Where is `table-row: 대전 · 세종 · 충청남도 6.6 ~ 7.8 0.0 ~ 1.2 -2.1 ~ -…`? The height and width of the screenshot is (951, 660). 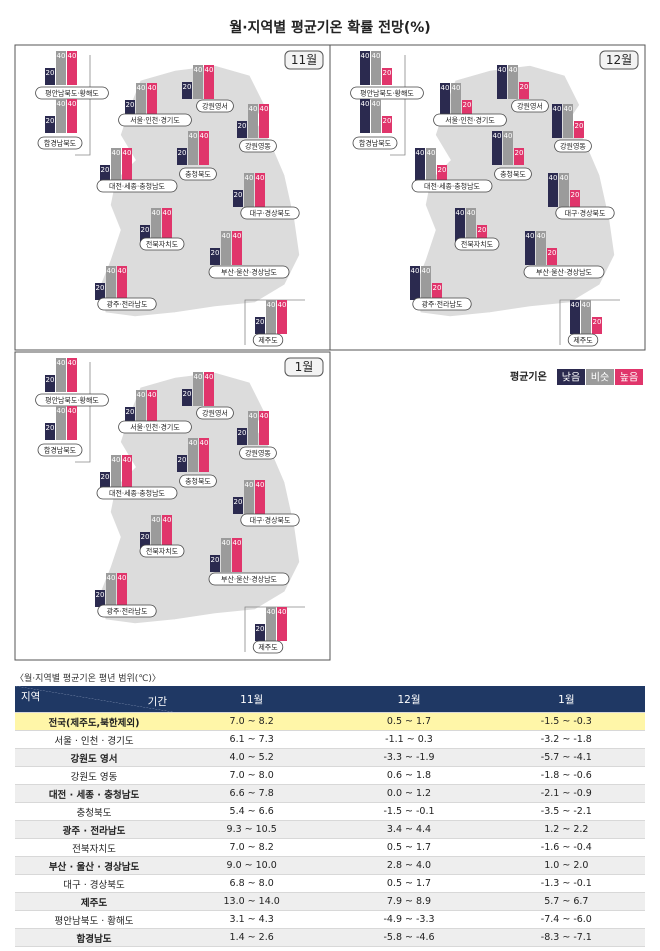 table-row: 대전 · 세종 · 충청남도 6.6 ~ 7.8 0.0 ~ 1.2 -2.1 ~ -… is located at coordinates (330, 793).